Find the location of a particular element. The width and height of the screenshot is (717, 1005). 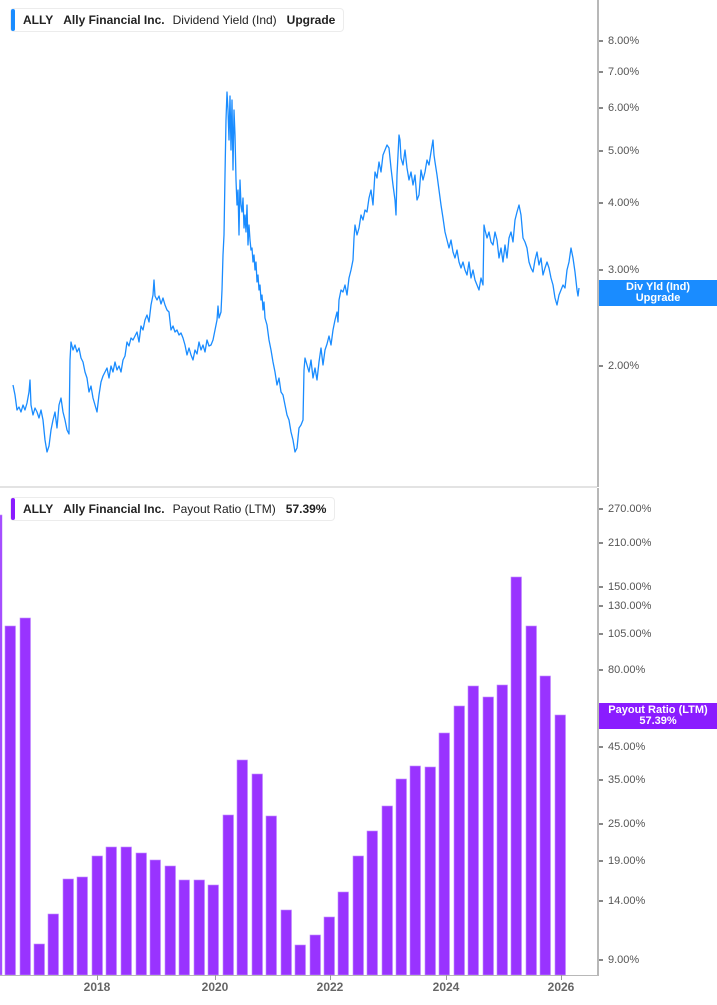

price-tag-value: Upgrade is located at coordinates (658, 298).